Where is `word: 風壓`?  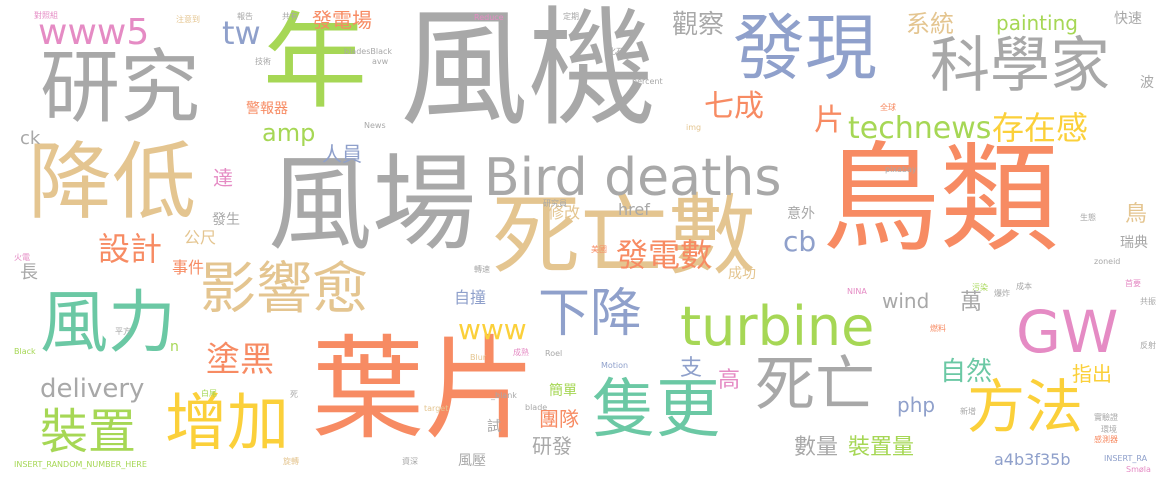 word: 風壓 is located at coordinates (472, 461).